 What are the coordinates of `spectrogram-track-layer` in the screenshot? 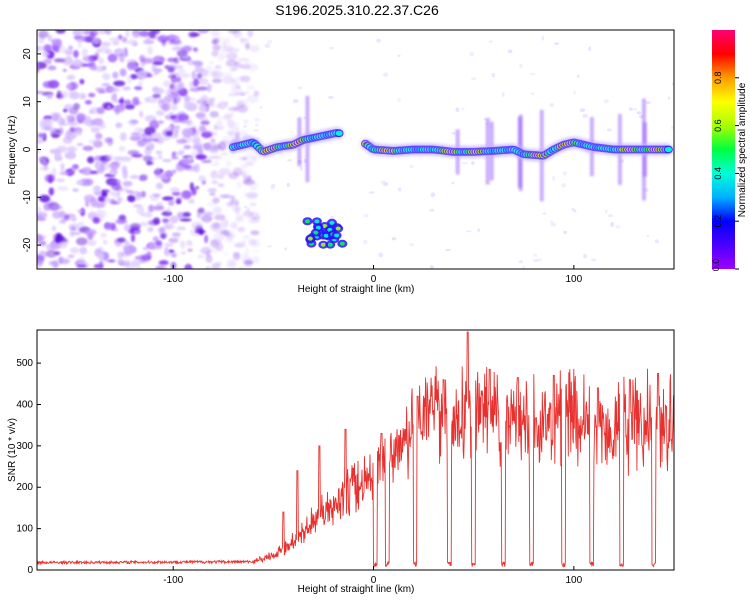 It's located at (450, 187).